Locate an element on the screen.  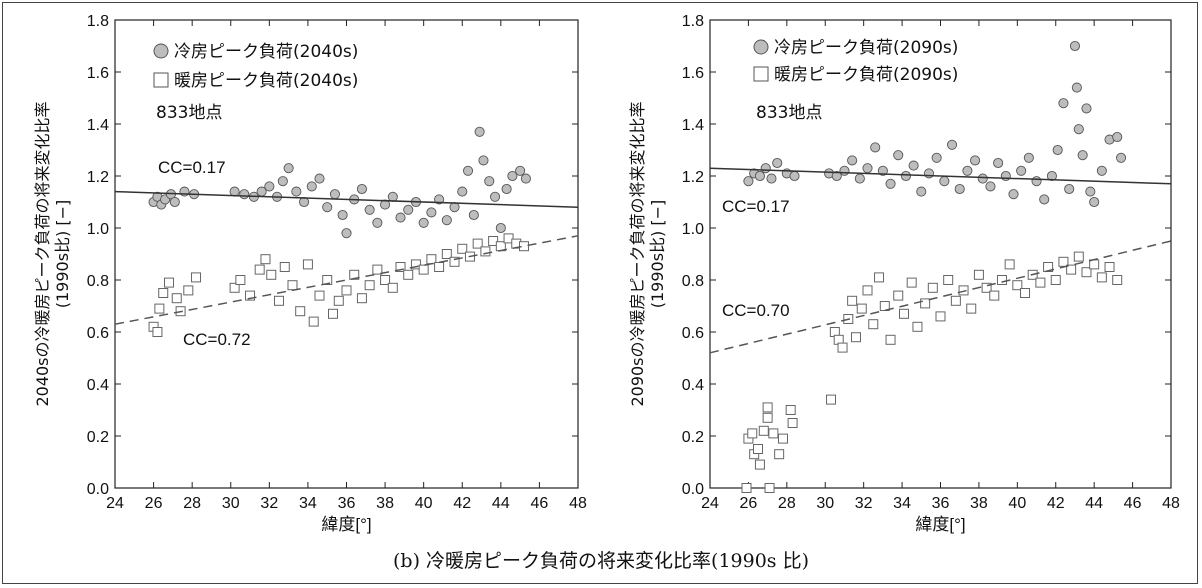
series-heating is located at coordinates (932, 372).